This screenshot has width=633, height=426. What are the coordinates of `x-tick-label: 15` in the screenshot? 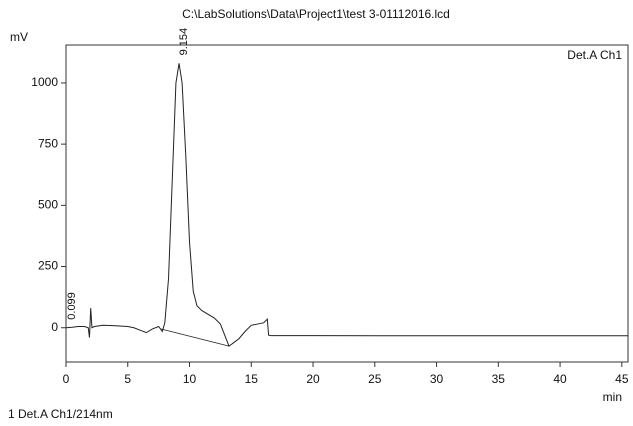 It's located at (252, 379).